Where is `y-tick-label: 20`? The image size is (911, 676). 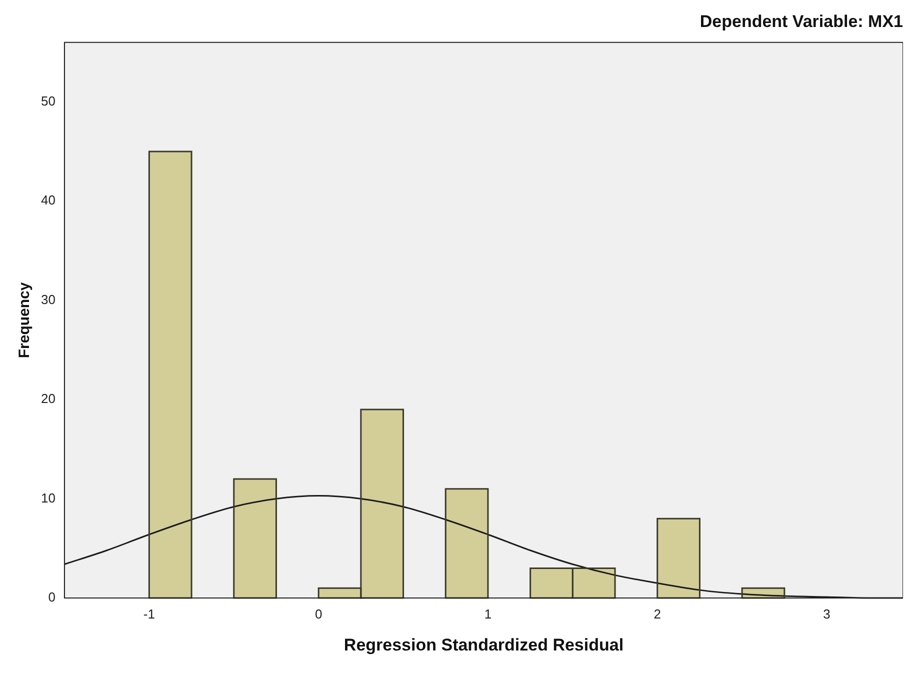
y-tick-label: 20 is located at coordinates (48, 398).